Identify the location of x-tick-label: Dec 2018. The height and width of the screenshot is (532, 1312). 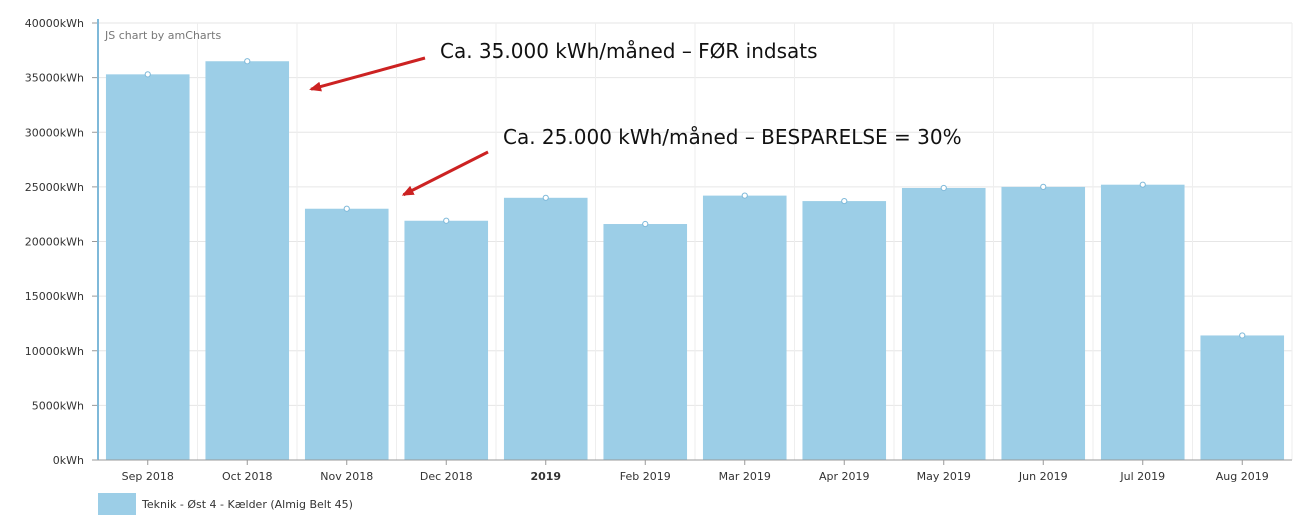
(446, 476).